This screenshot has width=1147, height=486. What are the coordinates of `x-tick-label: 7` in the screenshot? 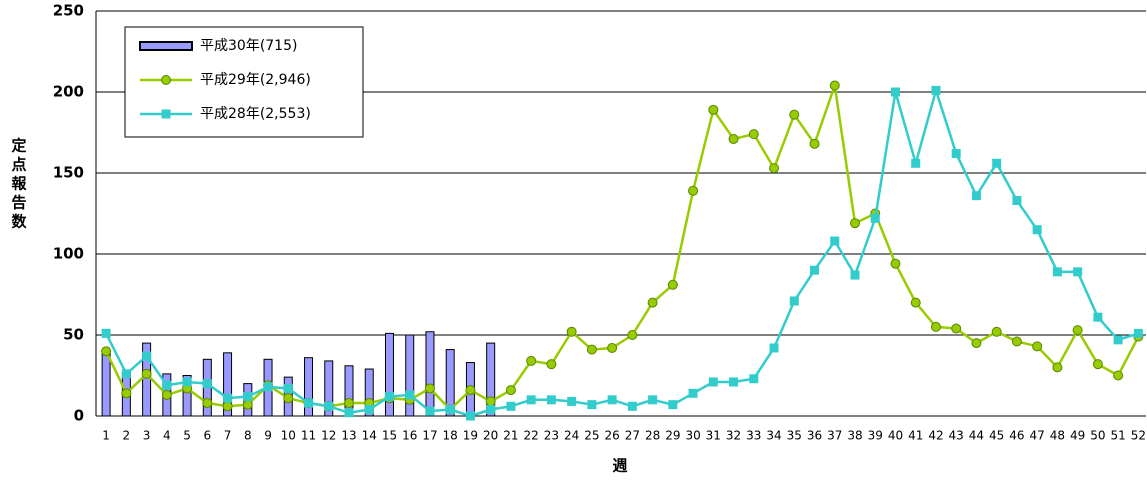 It's located at (228, 436).